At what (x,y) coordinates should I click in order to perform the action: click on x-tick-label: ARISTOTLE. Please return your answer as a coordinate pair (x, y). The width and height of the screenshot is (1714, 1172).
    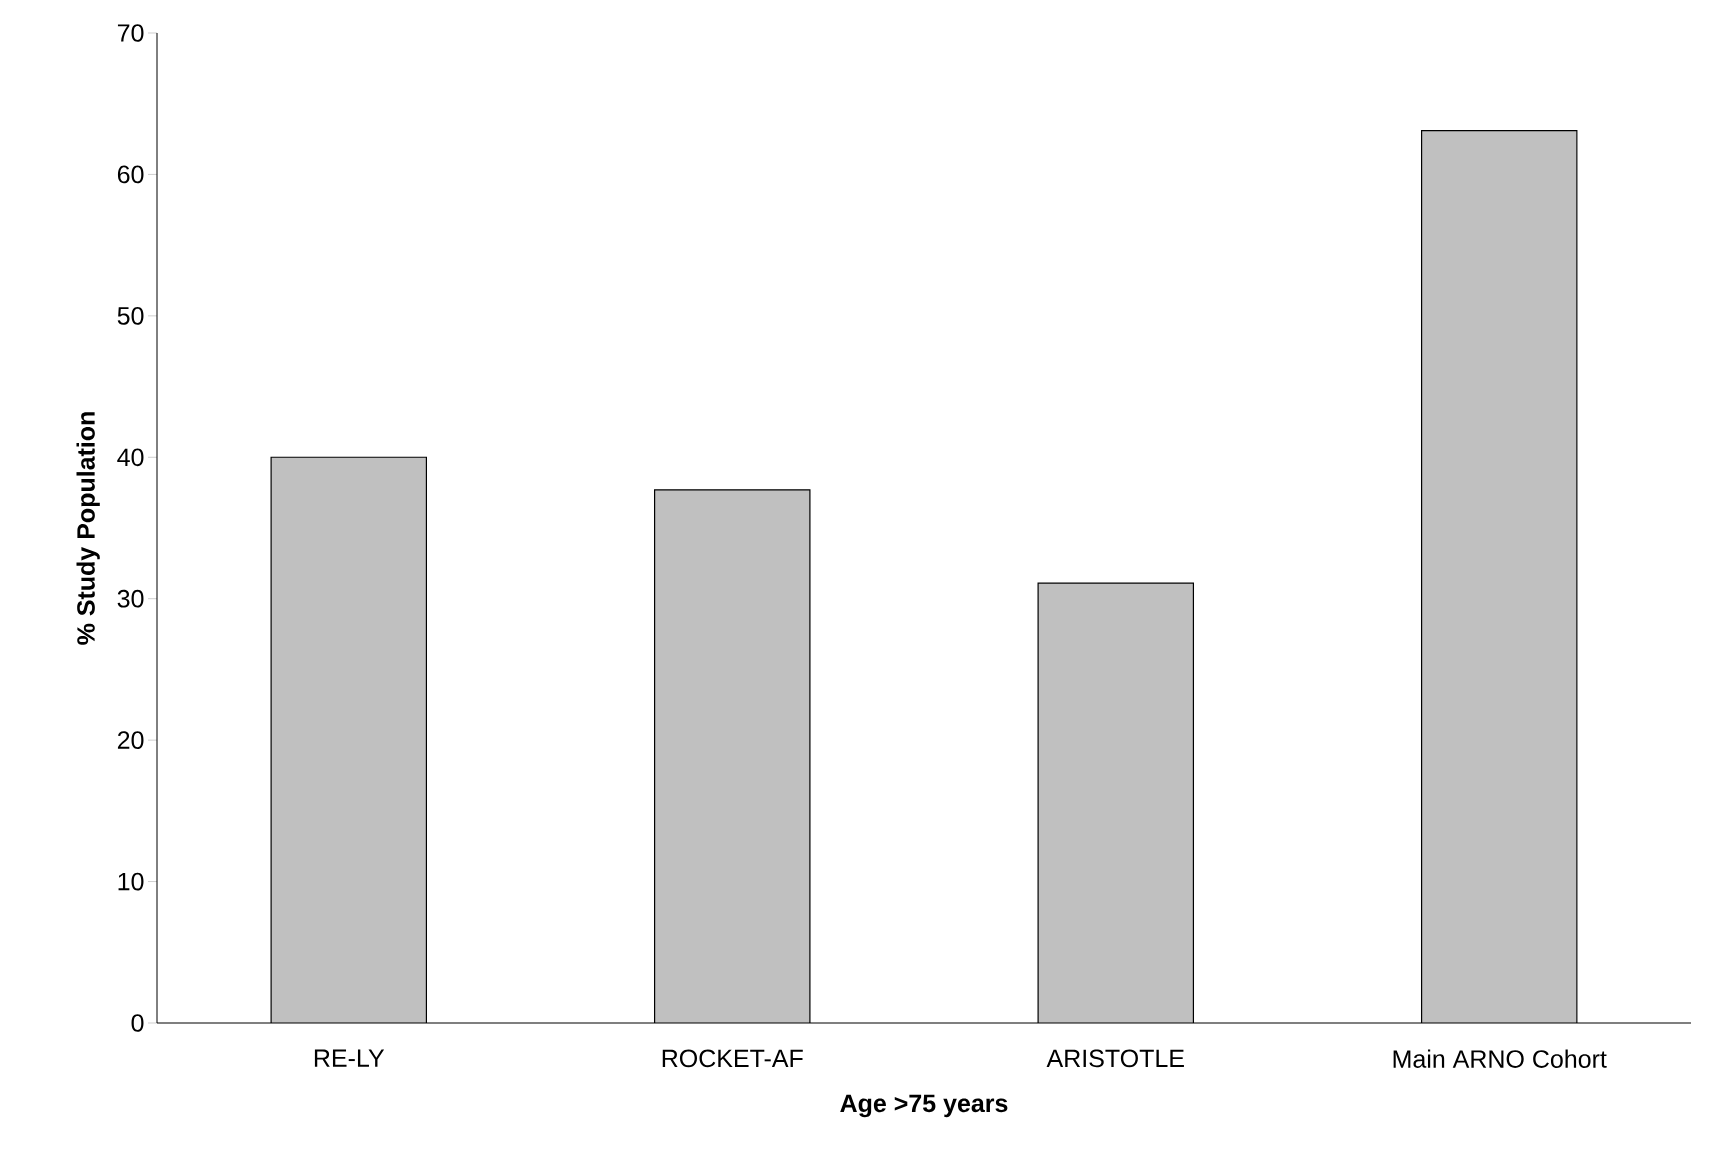
    Looking at the image, I should click on (1115, 1058).